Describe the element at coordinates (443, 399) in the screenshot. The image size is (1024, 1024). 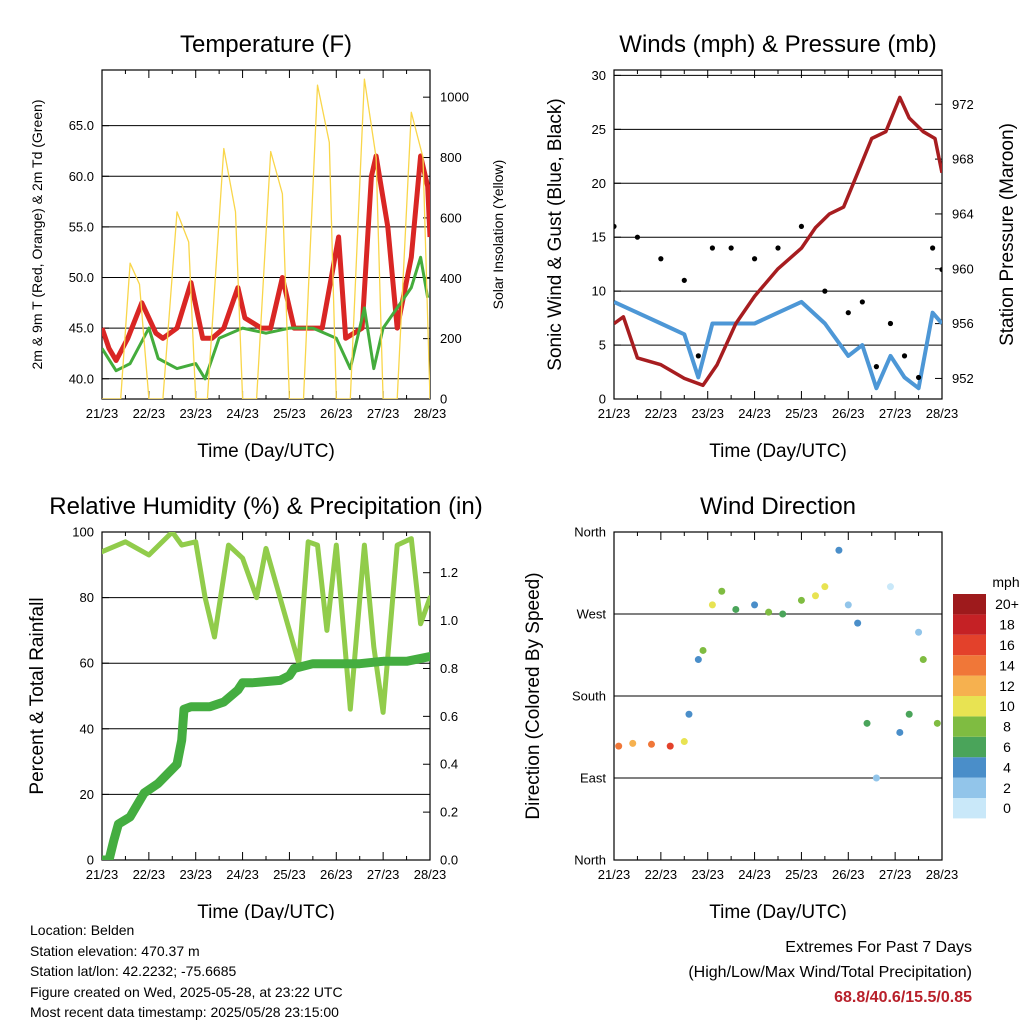
I see `y2-tick-label: 0` at that location.